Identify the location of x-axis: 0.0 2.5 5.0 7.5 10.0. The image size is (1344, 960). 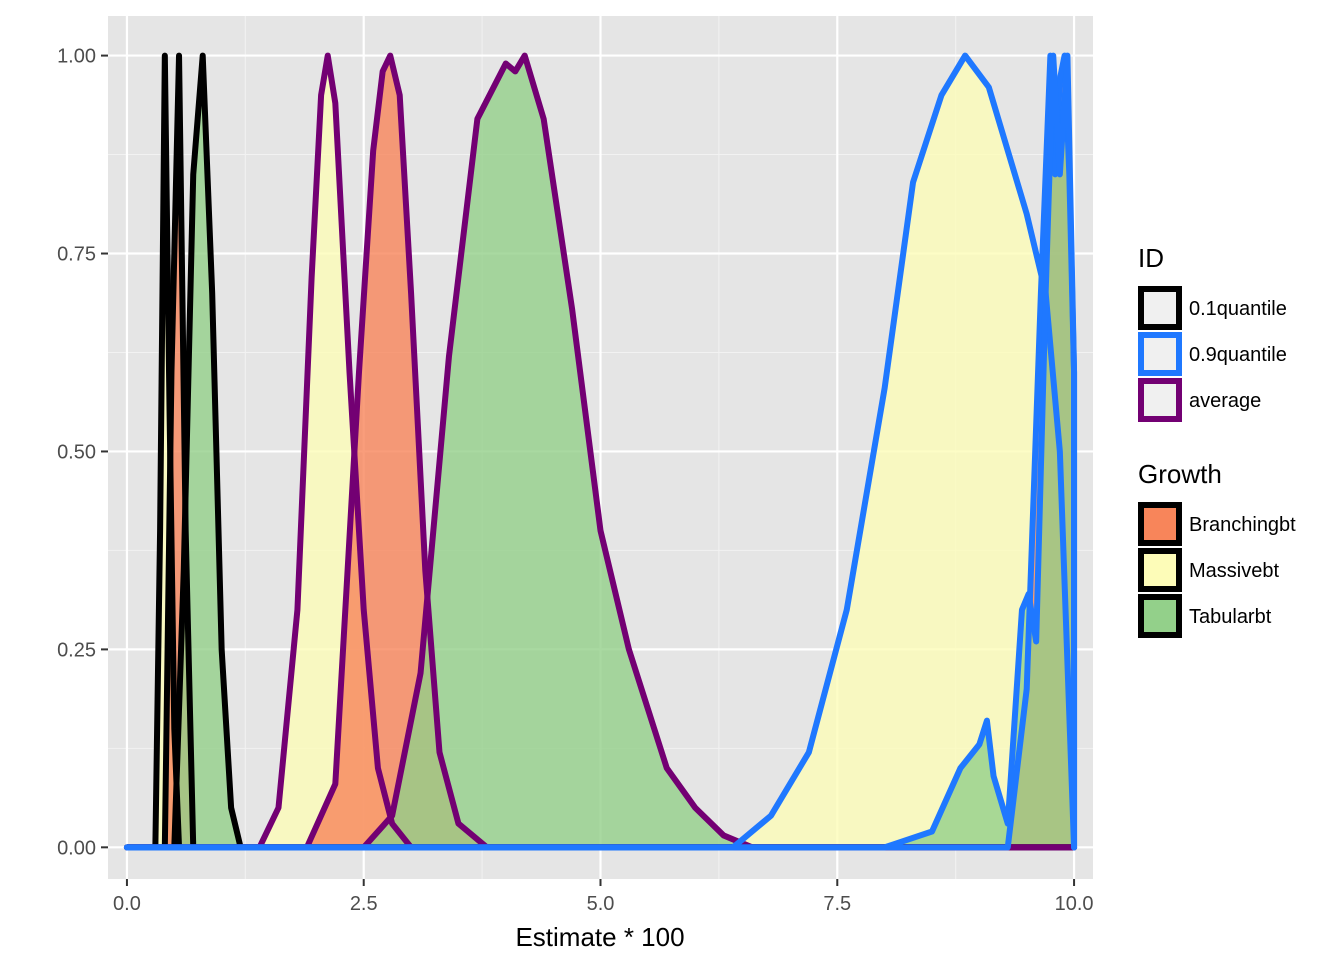
(603, 897).